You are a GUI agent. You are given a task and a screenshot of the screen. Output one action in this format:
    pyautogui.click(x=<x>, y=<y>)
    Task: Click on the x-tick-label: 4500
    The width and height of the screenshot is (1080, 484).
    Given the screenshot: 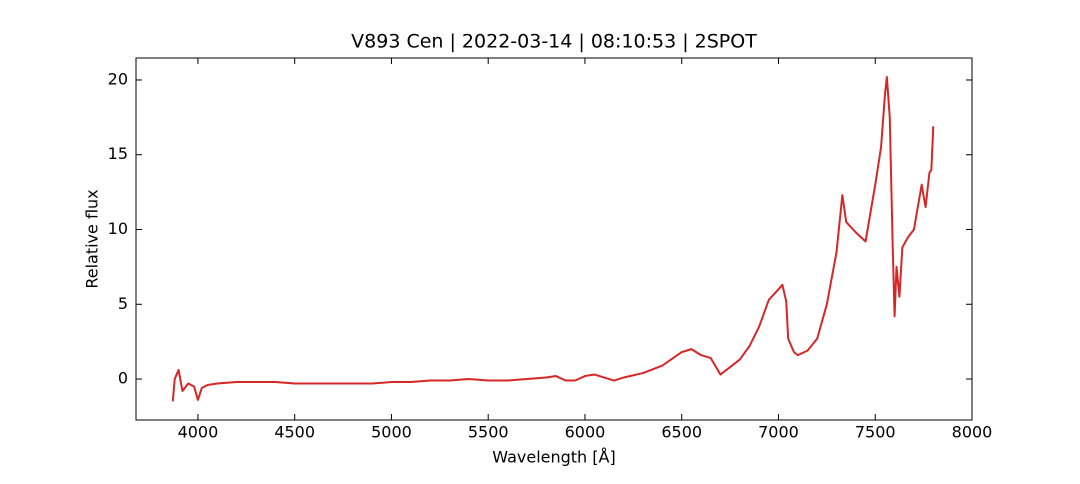 What is the action you would take?
    pyautogui.click(x=294, y=432)
    